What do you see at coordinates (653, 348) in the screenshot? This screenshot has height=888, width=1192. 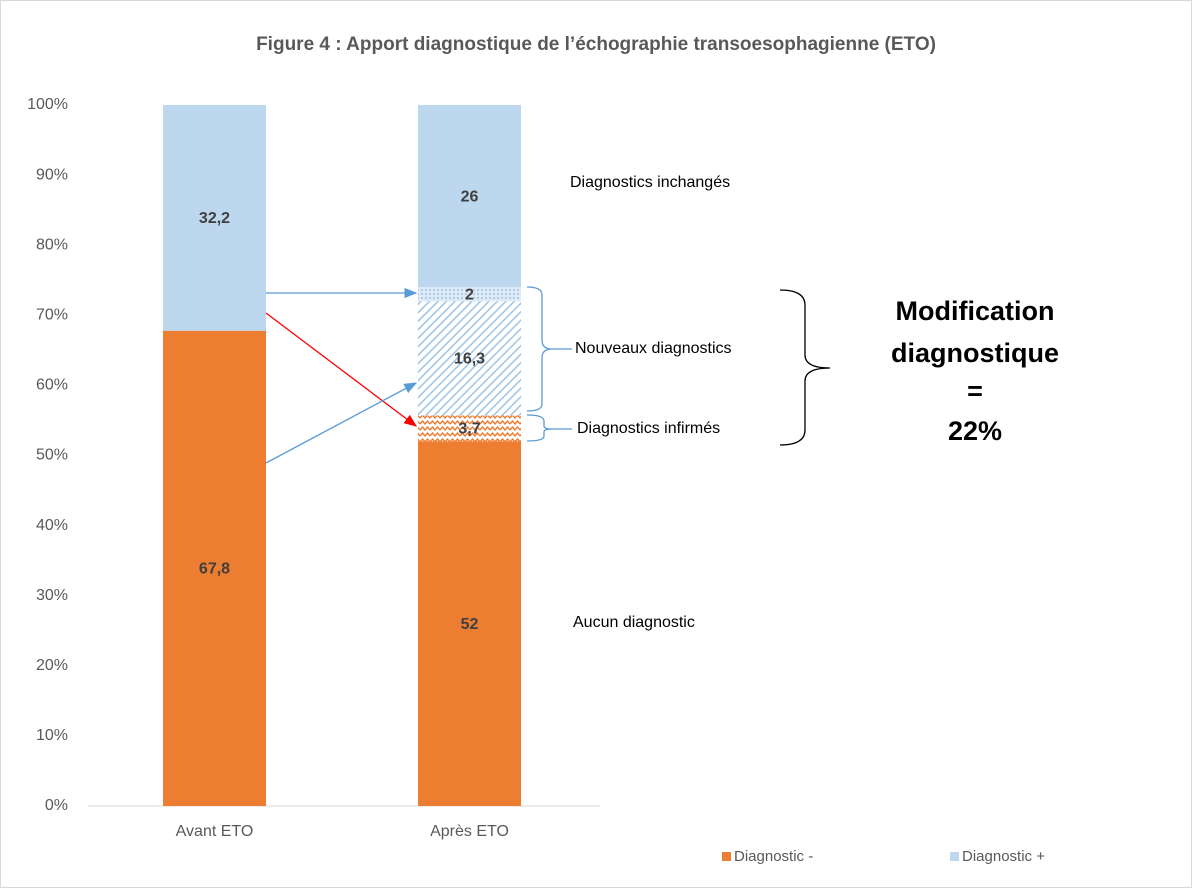 I see `annotation: Nouveaux diagnostics` at bounding box center [653, 348].